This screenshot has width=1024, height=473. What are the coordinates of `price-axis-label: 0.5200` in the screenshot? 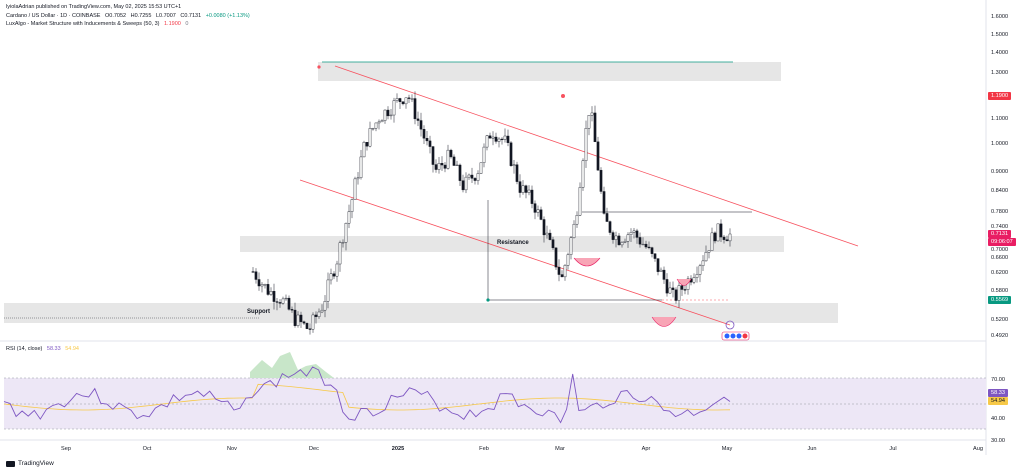 It's located at (999, 320).